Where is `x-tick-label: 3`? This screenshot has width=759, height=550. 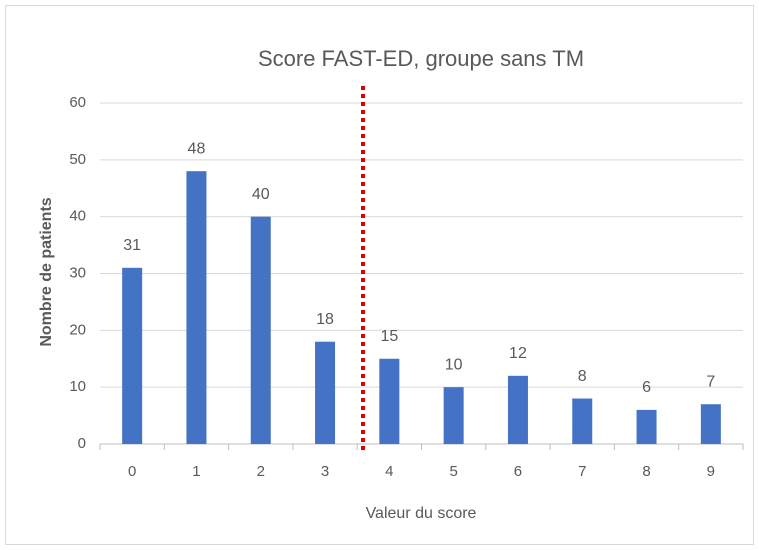 x-tick-label: 3 is located at coordinates (325, 471).